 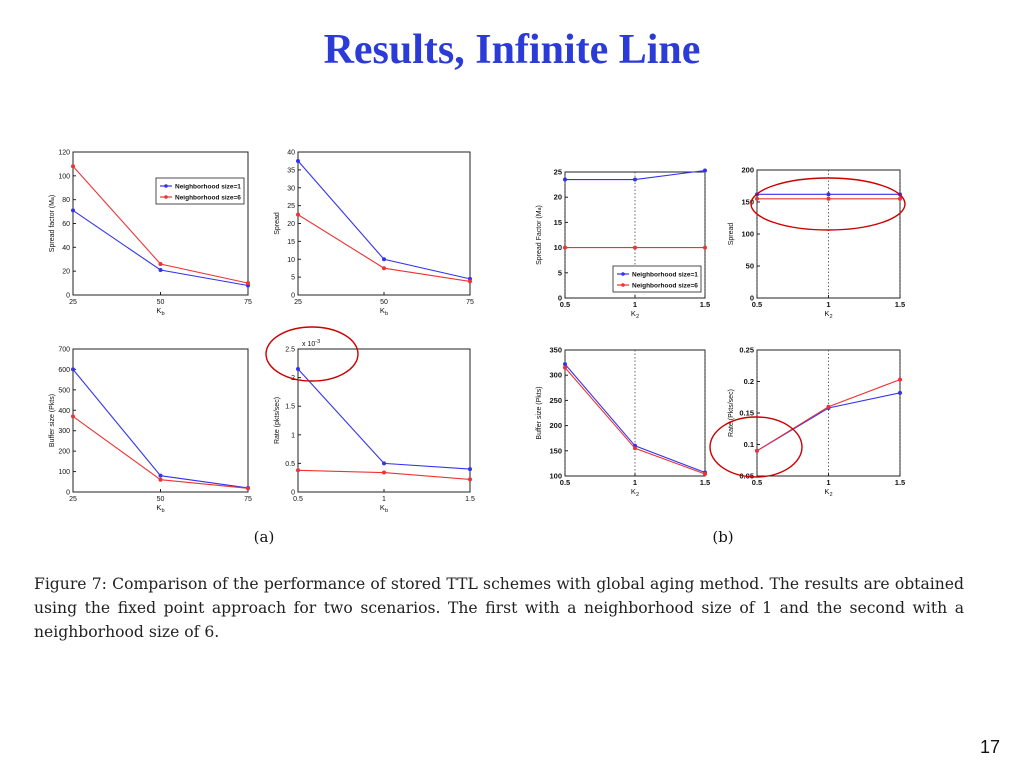 What do you see at coordinates (64, 153) in the screenshot?
I see `y-tick-label: 120` at bounding box center [64, 153].